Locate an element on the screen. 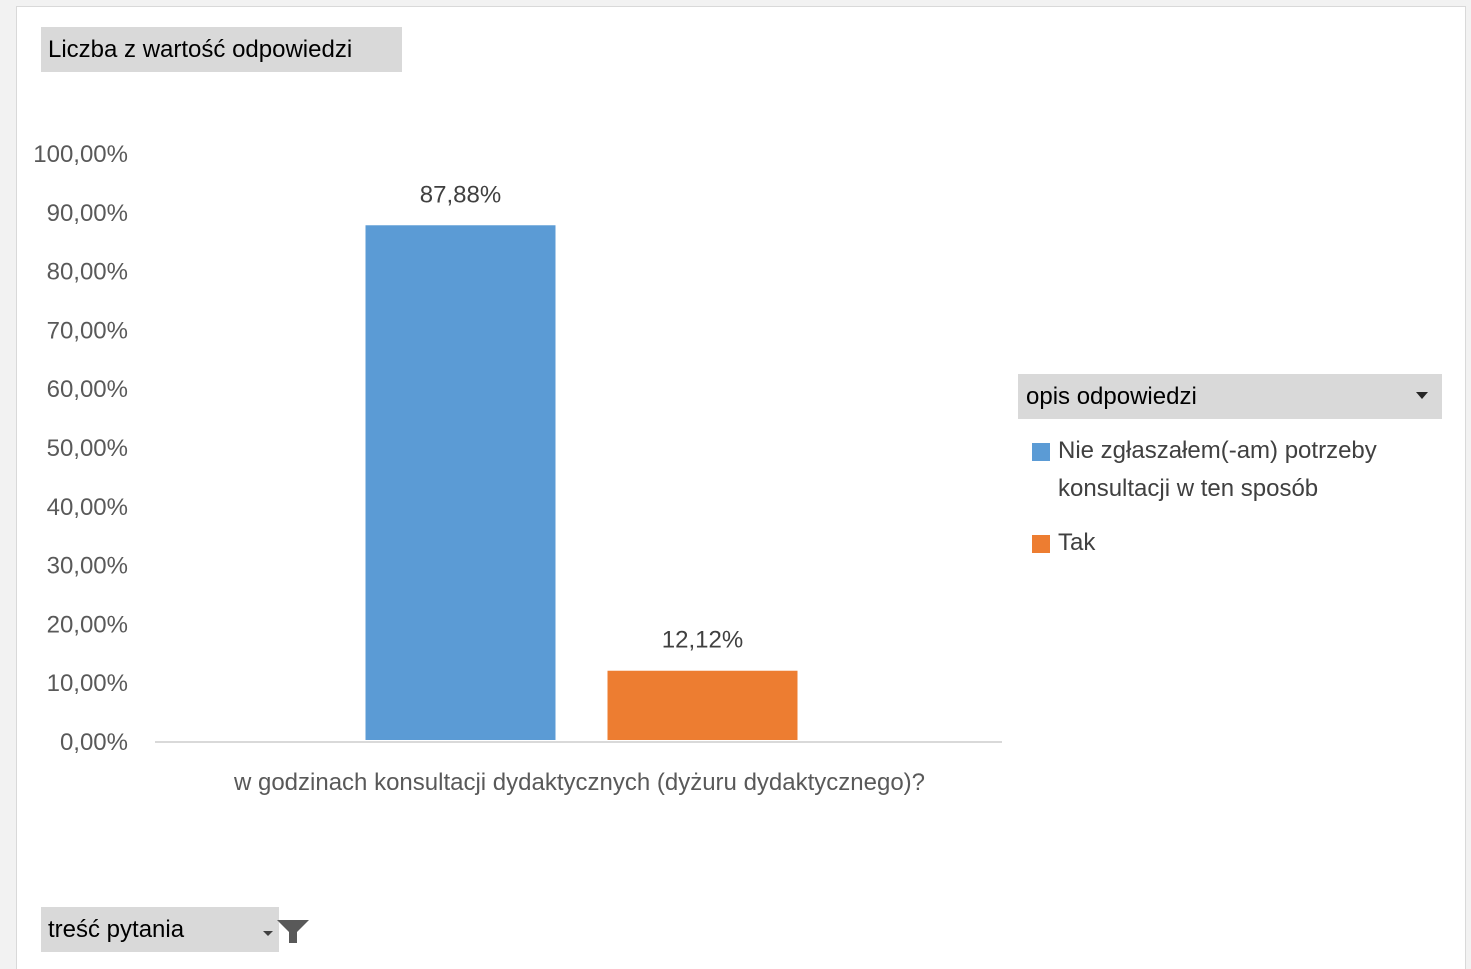  legend-field-label: opis odpowiedzi is located at coordinates (1111, 396).